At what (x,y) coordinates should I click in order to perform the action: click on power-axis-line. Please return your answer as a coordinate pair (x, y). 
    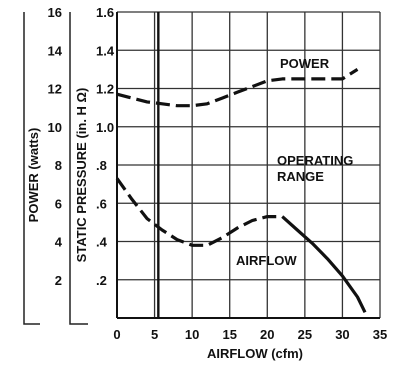
    Looking at the image, I should click on (31, 168).